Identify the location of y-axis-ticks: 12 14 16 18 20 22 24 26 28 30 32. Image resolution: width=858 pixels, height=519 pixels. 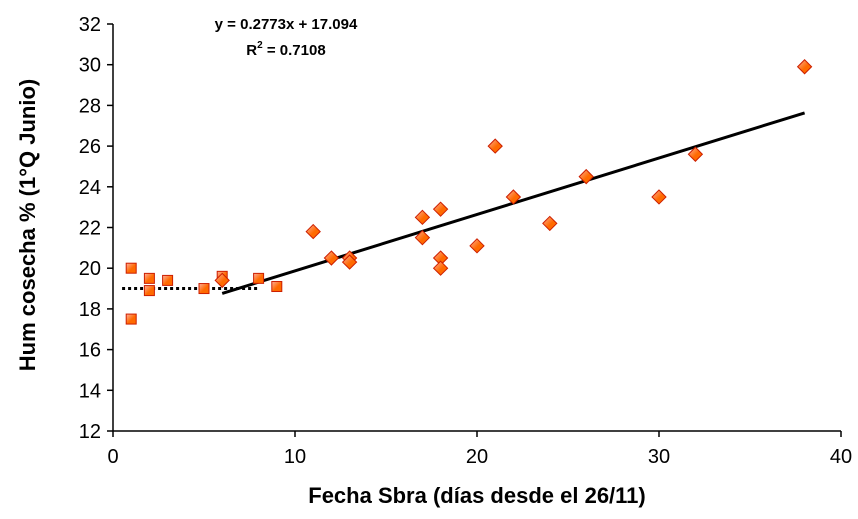
(96, 228).